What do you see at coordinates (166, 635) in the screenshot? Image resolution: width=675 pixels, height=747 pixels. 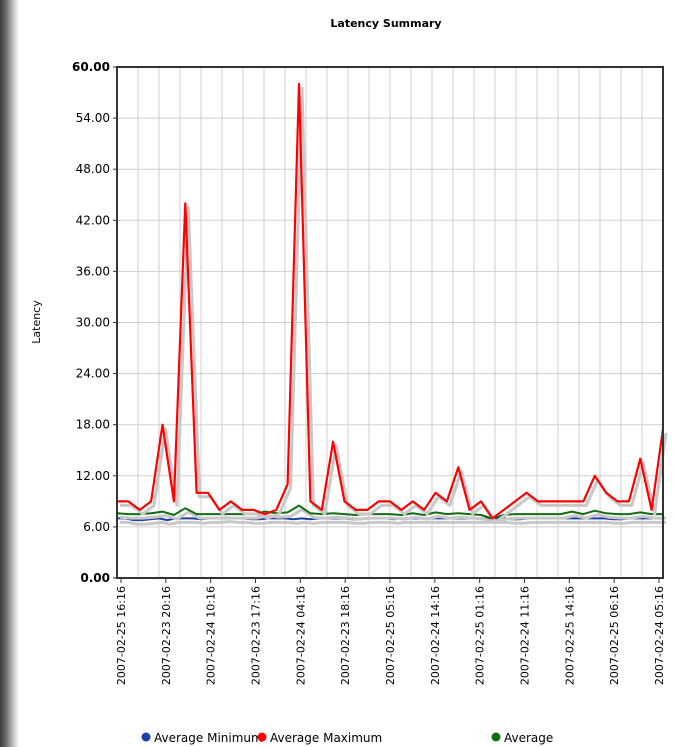 I see `x-tick-label: 2007-02-23 20:16` at bounding box center [166, 635].